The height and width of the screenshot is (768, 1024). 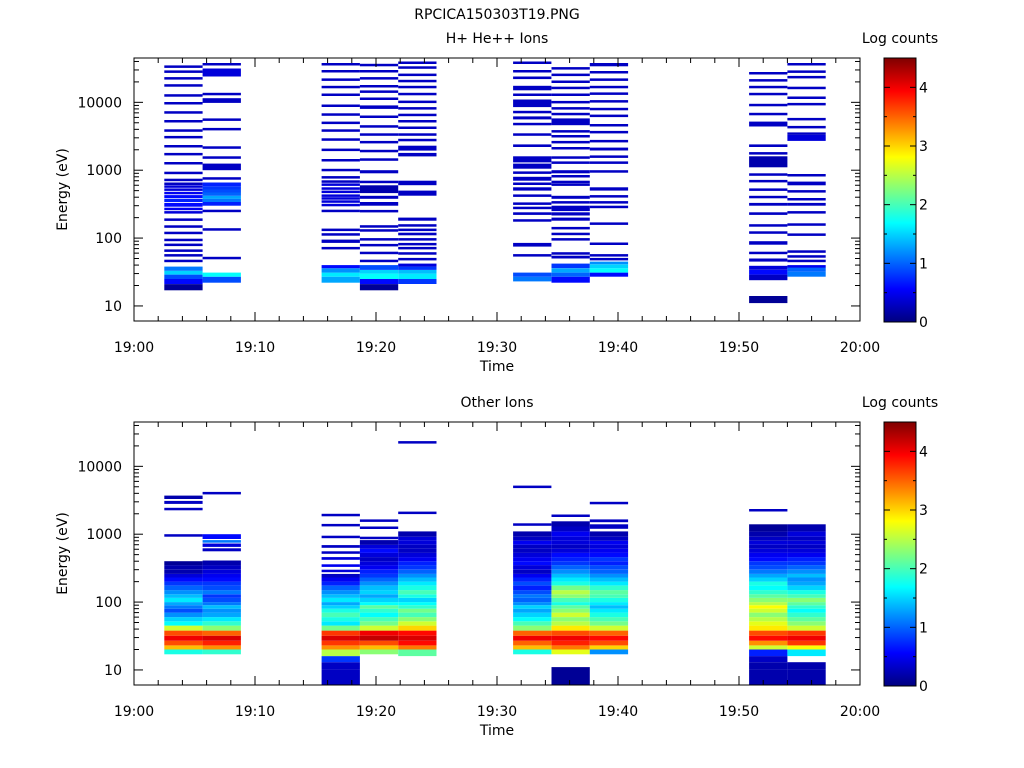 What do you see at coordinates (860, 348) in the screenshot?
I see `x-tick-label: 20:00` at bounding box center [860, 348].